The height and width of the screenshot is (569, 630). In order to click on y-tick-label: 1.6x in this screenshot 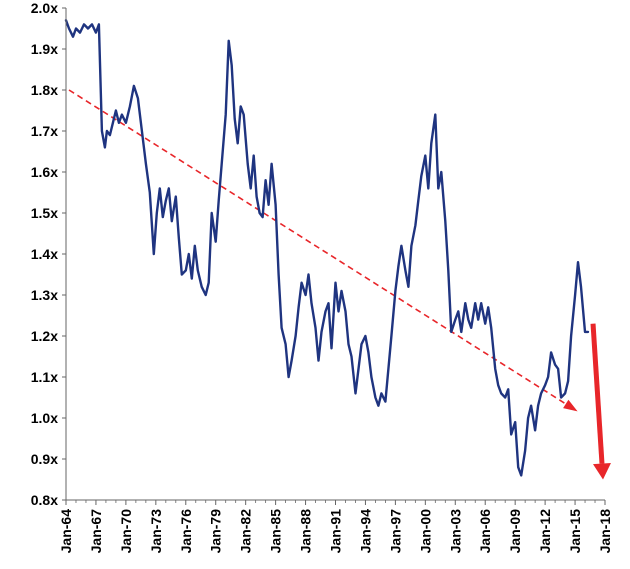, I will do `click(44, 172)`.